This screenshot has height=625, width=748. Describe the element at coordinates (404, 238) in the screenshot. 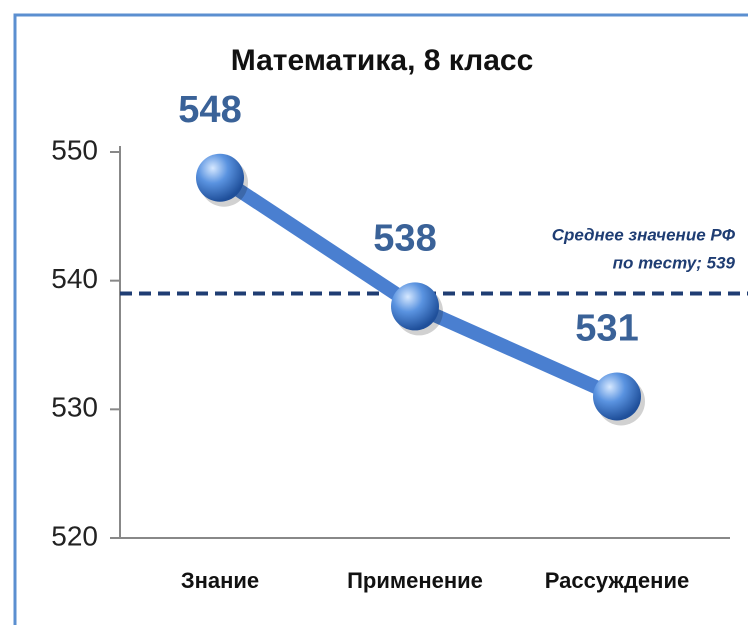

I see `data-label: 538` at that location.